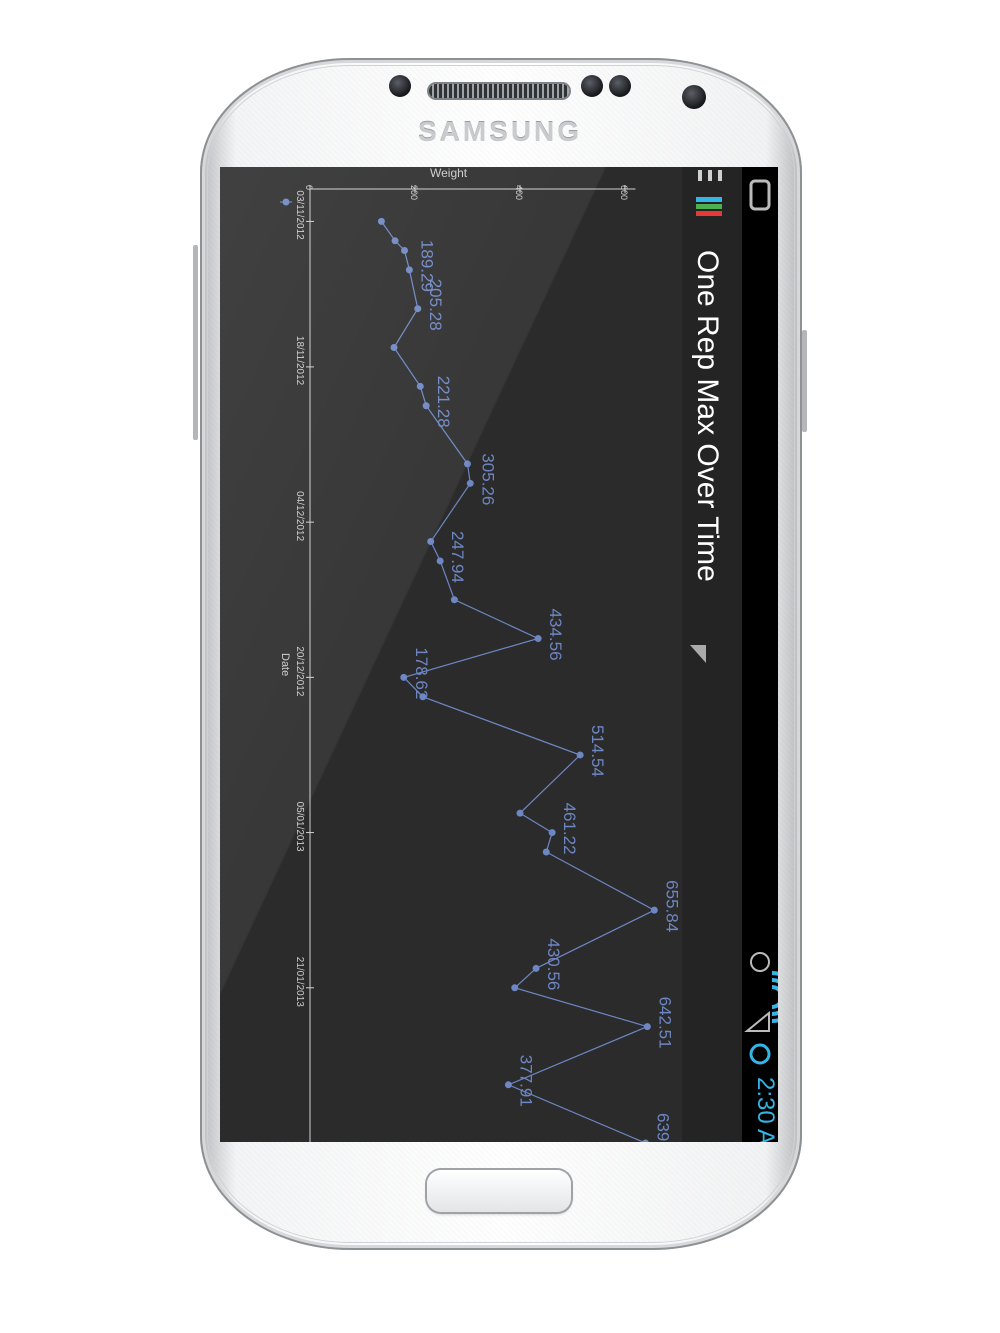 Image resolution: width=1000 pixels, height=1333 pixels. What do you see at coordinates (569, 829) in the screenshot?
I see `data-label: 461.22` at bounding box center [569, 829].